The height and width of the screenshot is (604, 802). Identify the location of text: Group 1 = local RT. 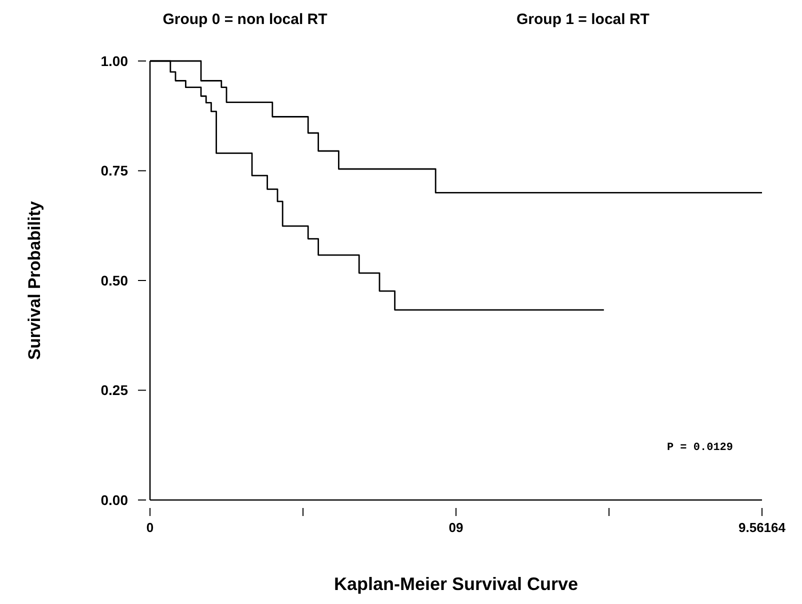
(583, 19).